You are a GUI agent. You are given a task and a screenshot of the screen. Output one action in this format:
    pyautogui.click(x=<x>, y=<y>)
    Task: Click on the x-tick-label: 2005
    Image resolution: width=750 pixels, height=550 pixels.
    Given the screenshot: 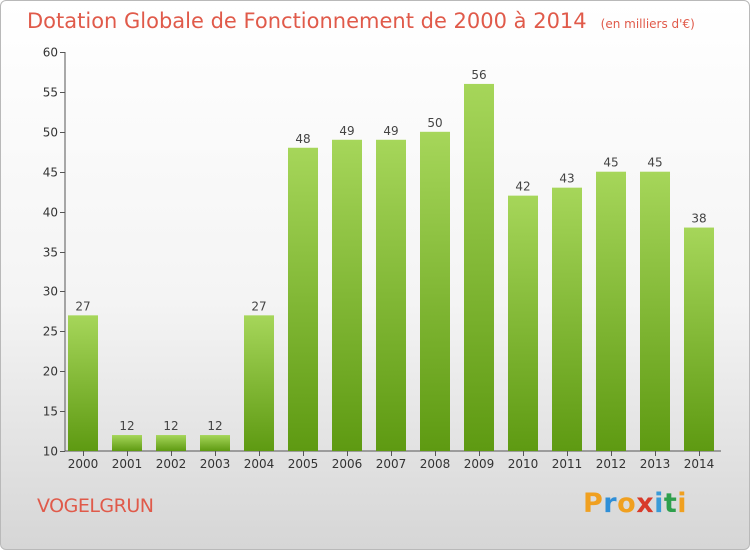 What is the action you would take?
    pyautogui.click(x=303, y=464)
    